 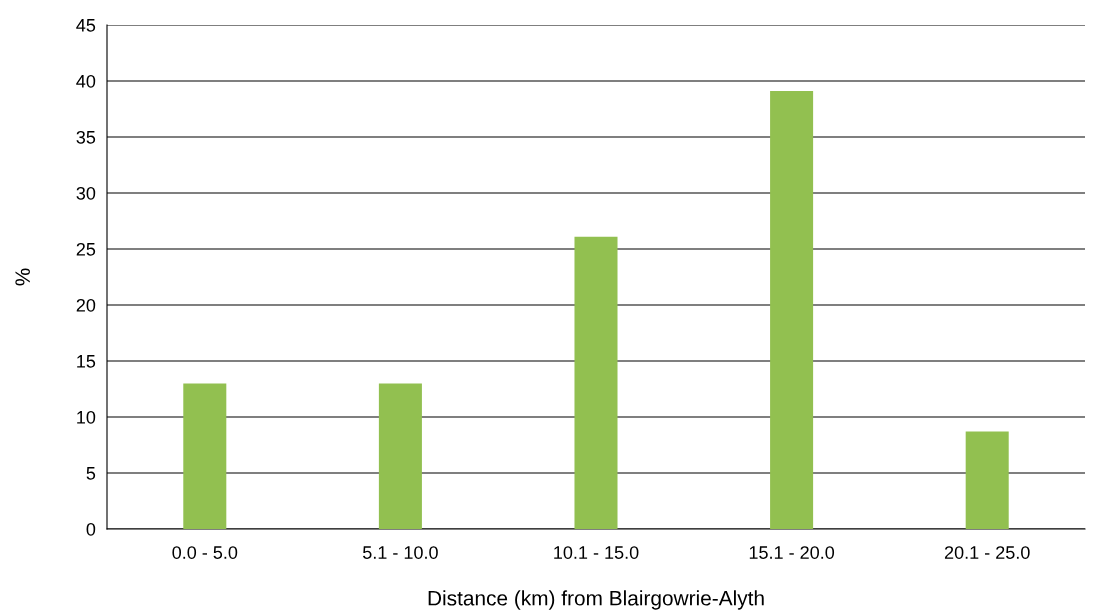 What do you see at coordinates (987, 552) in the screenshot?
I see `x-tick-label: 20.1 - 25.0` at bounding box center [987, 552].